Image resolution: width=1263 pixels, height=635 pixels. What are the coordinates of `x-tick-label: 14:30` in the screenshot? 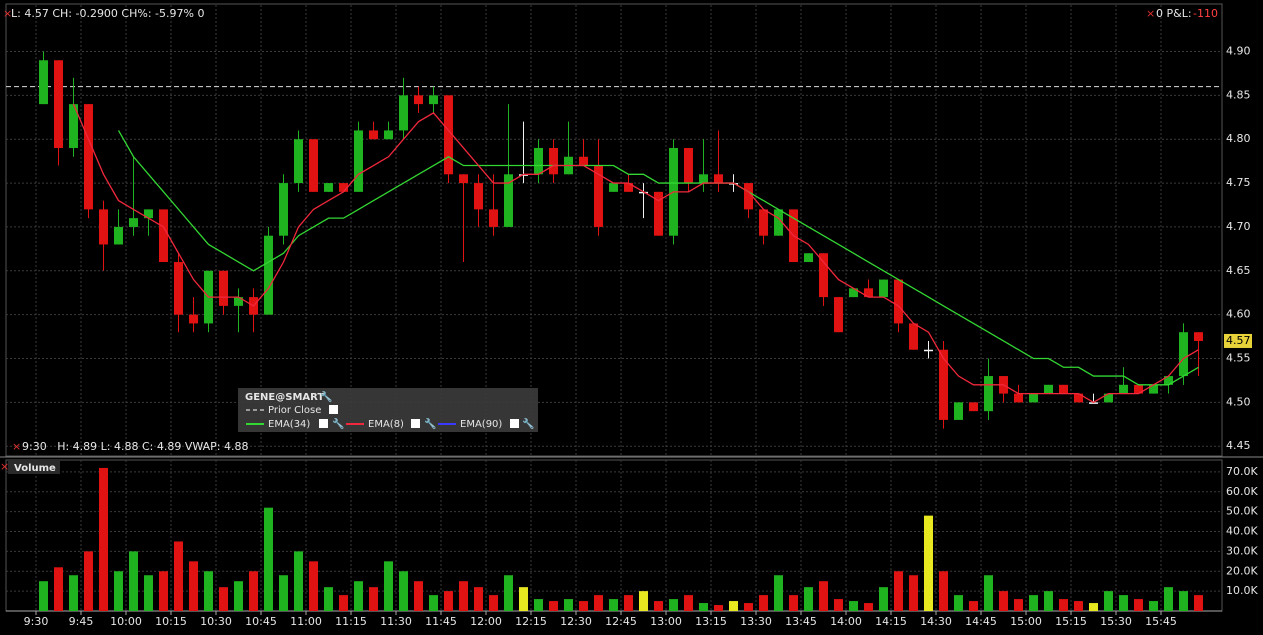 It's located at (936, 621).